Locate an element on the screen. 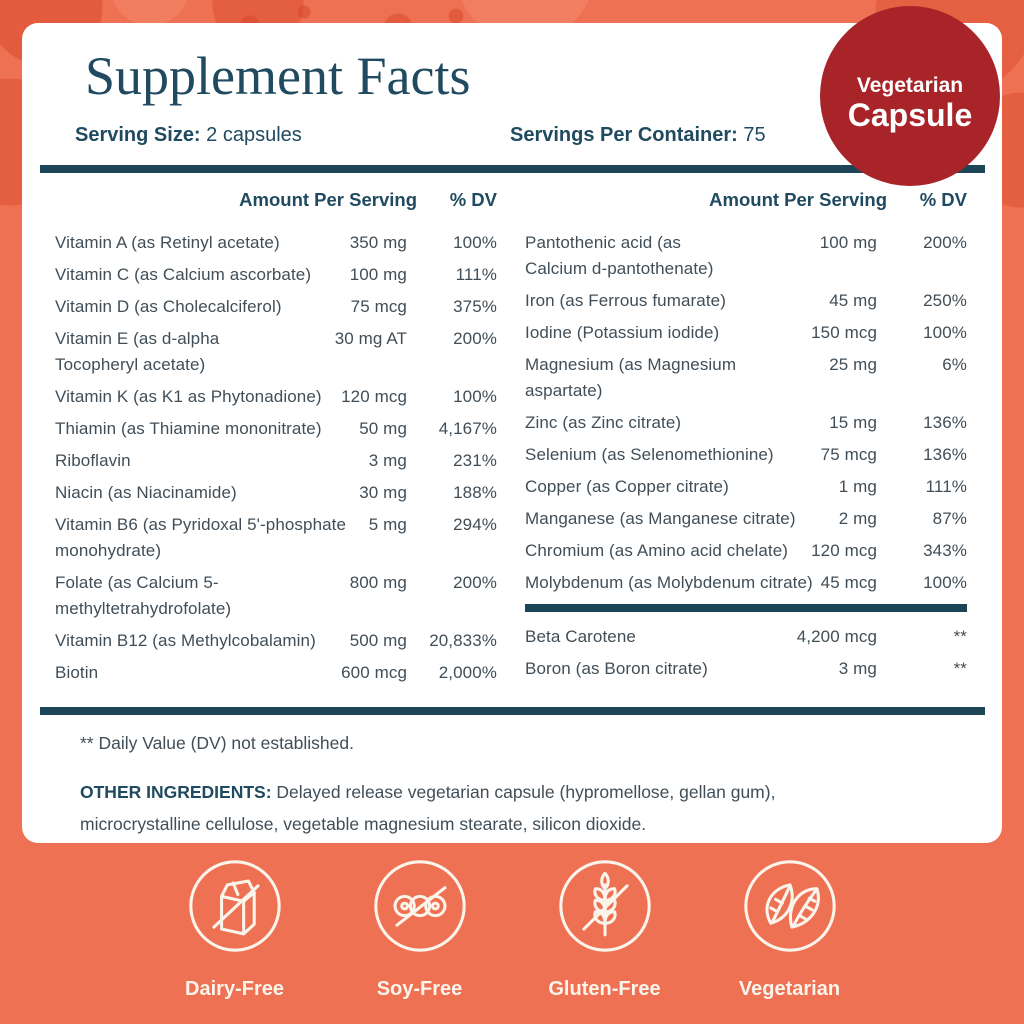  table-row: Selenium (as Selenomethionine) 75 mcg 136% is located at coordinates (746, 455).